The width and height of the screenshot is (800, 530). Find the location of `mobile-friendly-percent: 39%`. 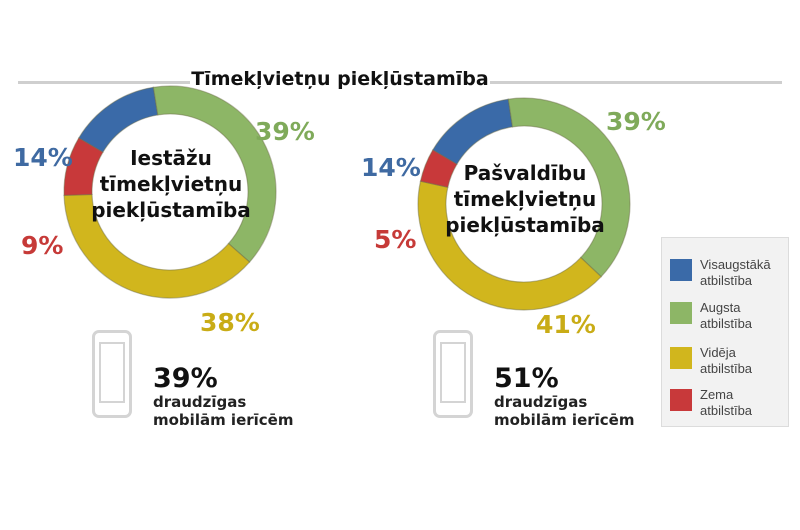

mobile-friendly-percent: 39% is located at coordinates (185, 378).